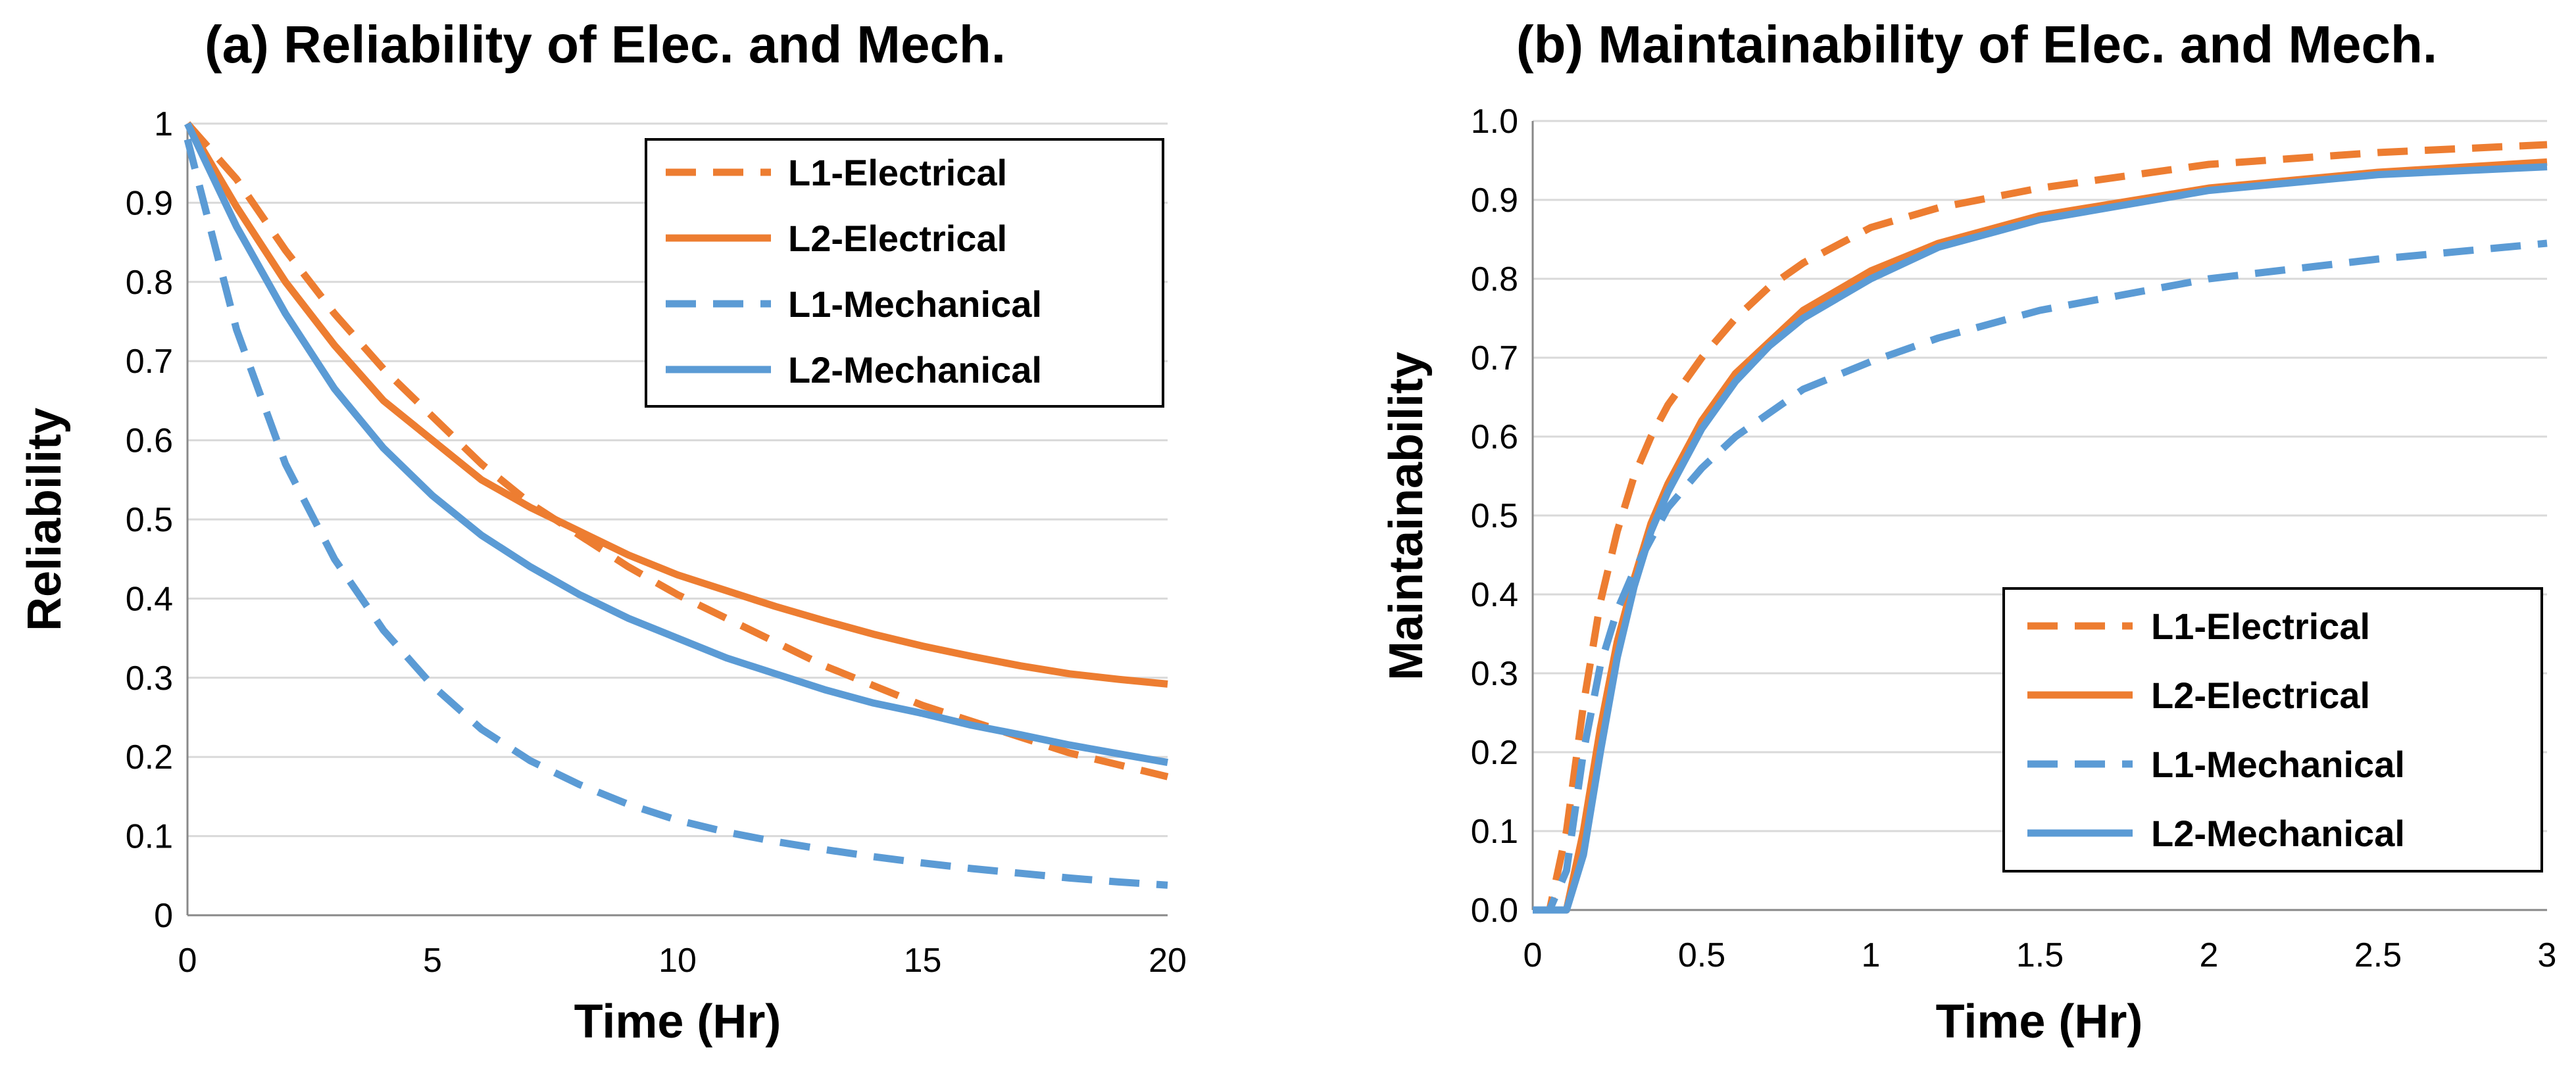 This screenshot has height=1077, width=2576. Describe the element at coordinates (1494, 122) in the screenshot. I see `y-tick-label: 1.0` at that location.